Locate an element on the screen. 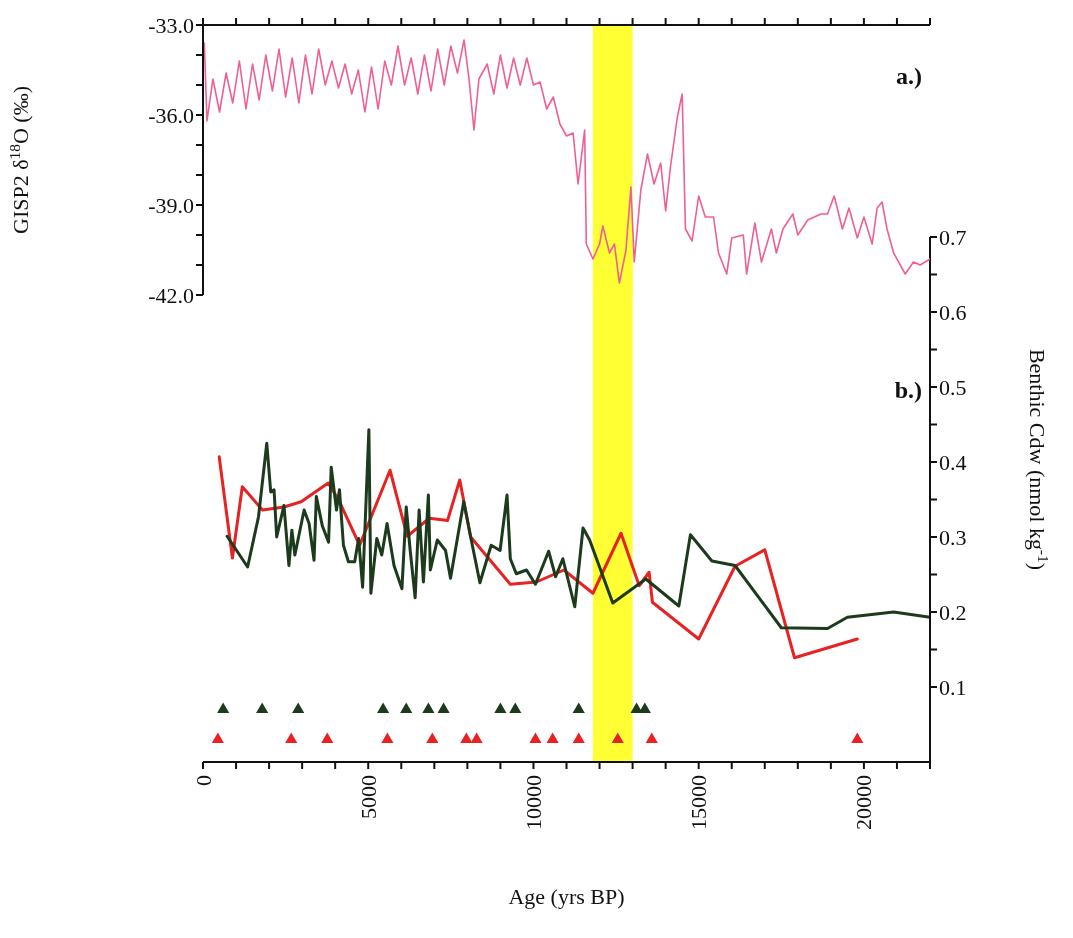 Image resolution: width=1073 pixels, height=938 pixels. annotation: b.) is located at coordinates (908, 390).